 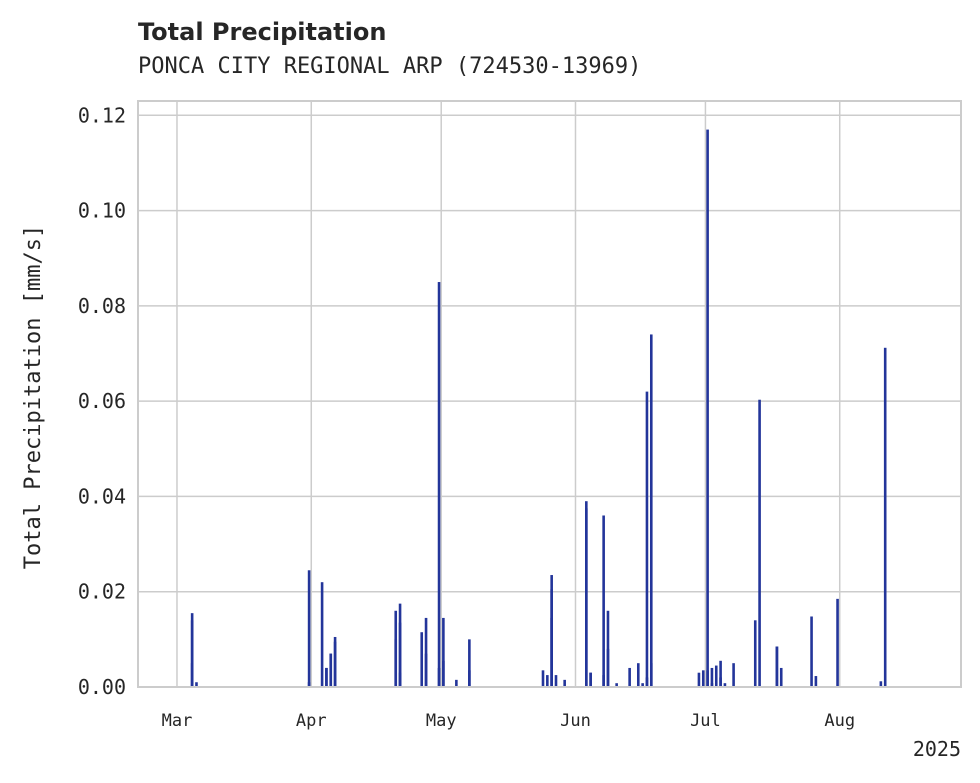 What do you see at coordinates (102, 496) in the screenshot?
I see `y-tick-label: 0.04` at bounding box center [102, 496].